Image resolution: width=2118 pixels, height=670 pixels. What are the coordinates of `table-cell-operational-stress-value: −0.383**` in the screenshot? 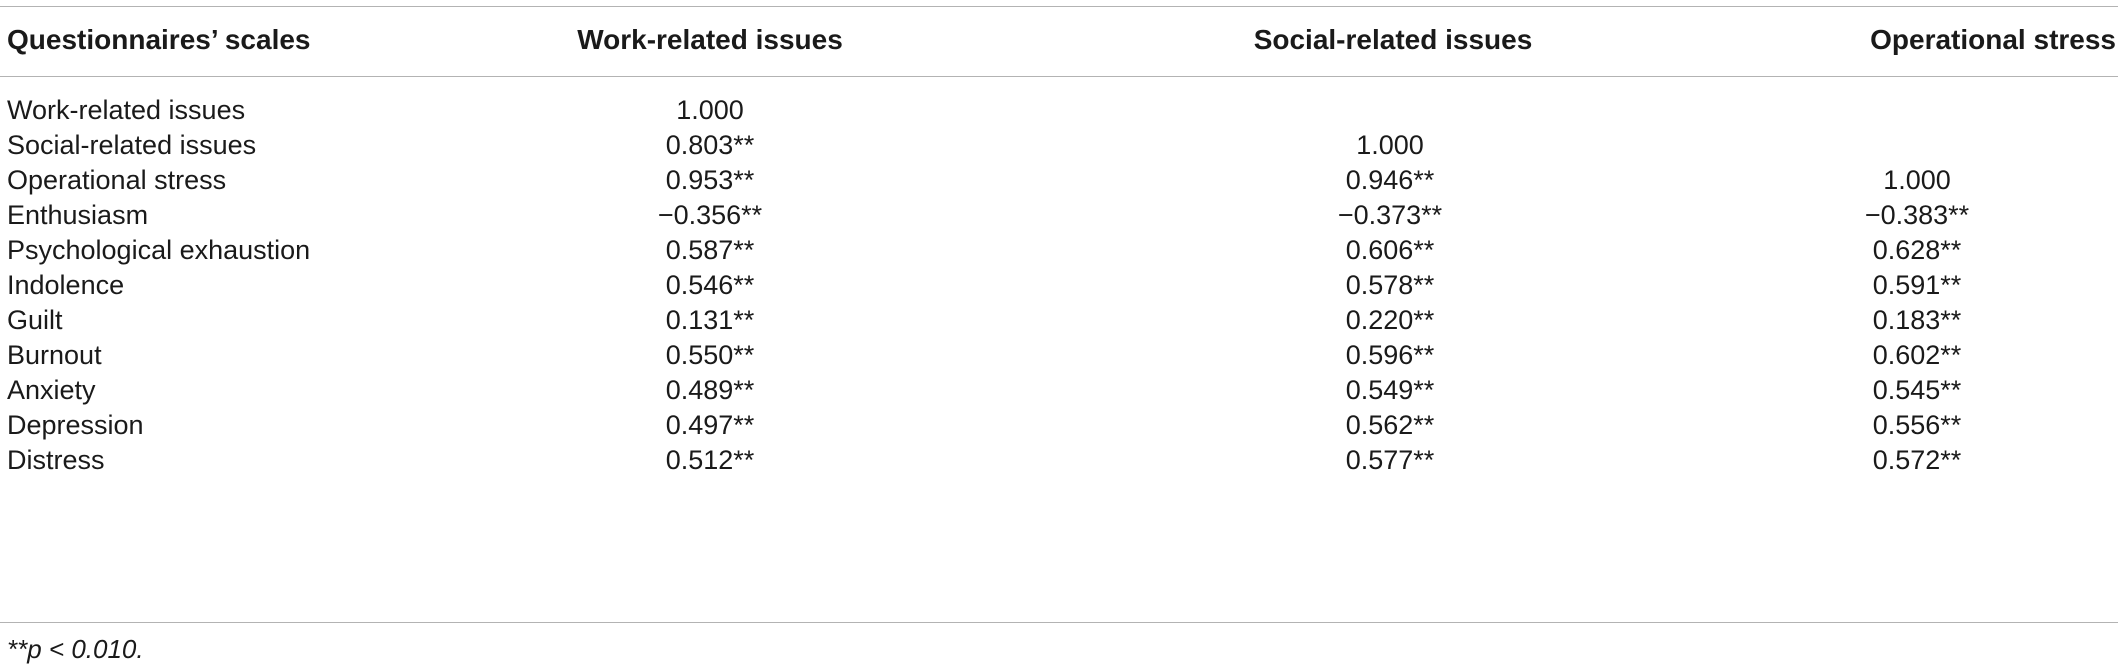 It's located at (1917, 215).